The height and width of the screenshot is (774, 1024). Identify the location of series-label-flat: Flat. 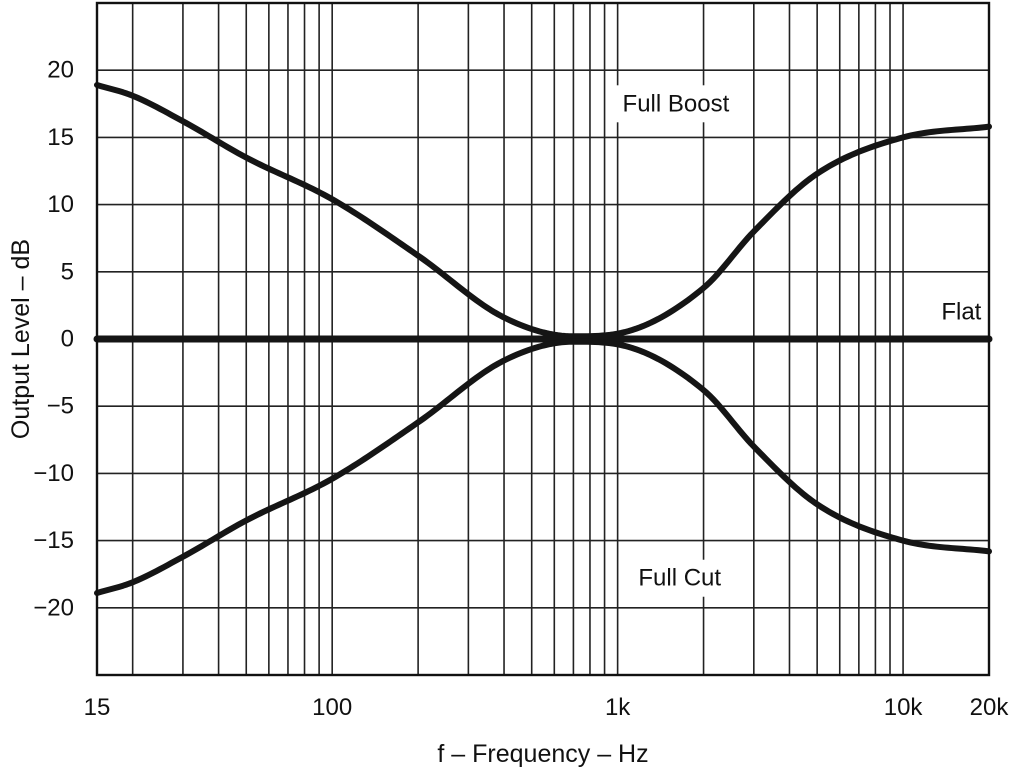
(961, 312).